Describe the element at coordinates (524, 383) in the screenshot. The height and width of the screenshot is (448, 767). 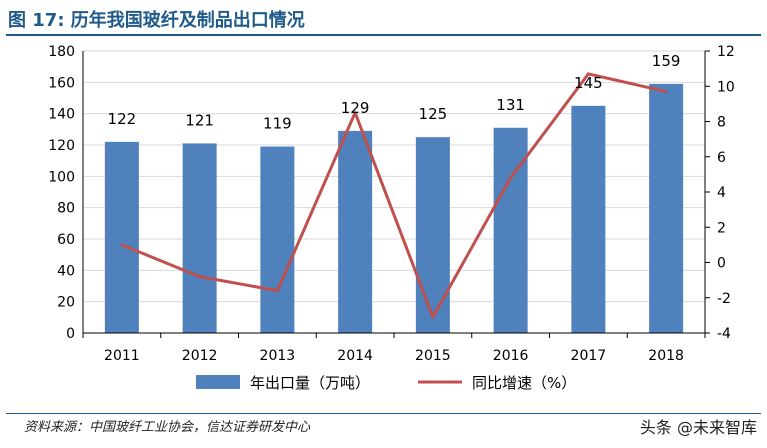
I see `legend-label-line: 同比增速（%）` at that location.